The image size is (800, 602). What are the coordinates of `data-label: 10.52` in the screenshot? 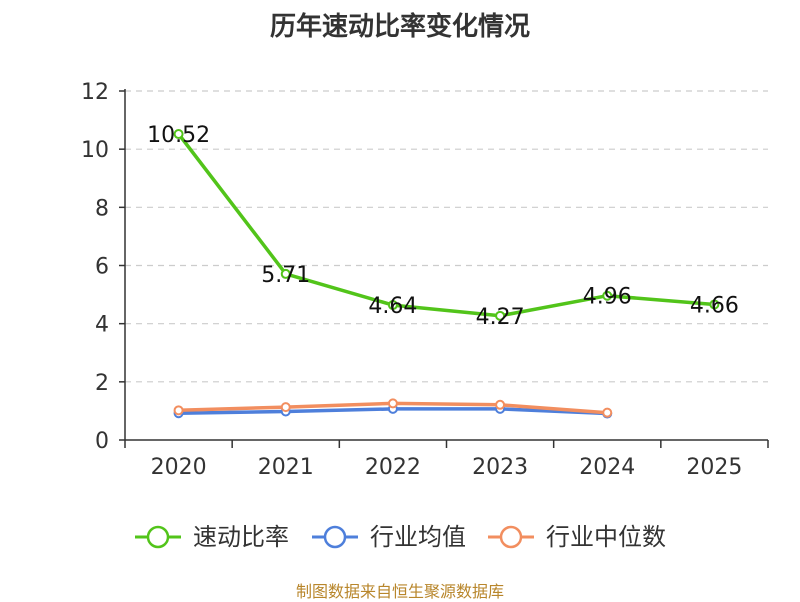 It's located at (178, 135).